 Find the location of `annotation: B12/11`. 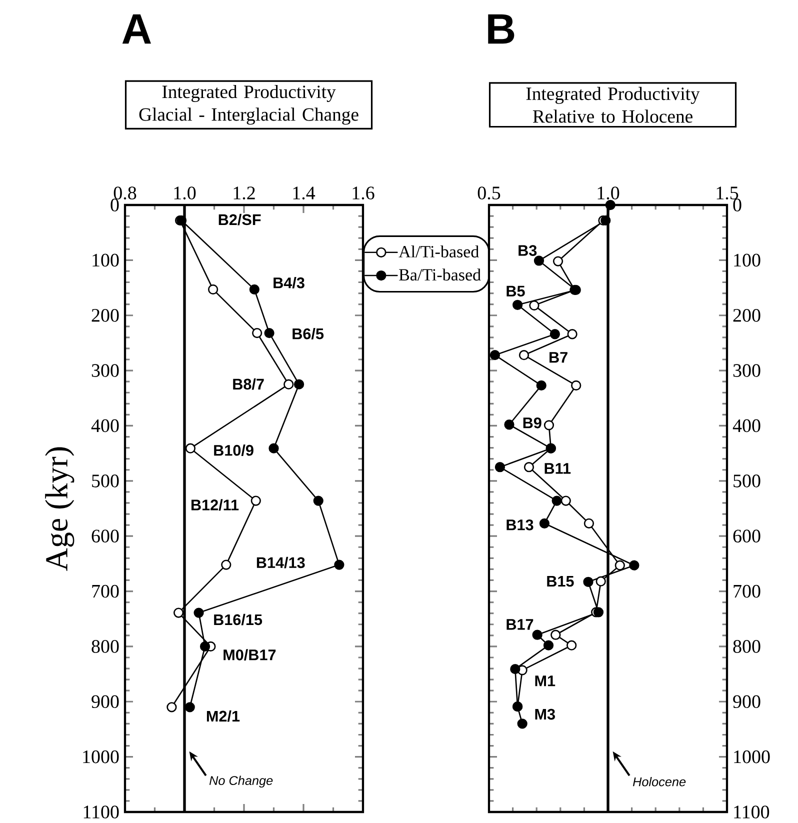

annotation: B12/11 is located at coordinates (215, 505).